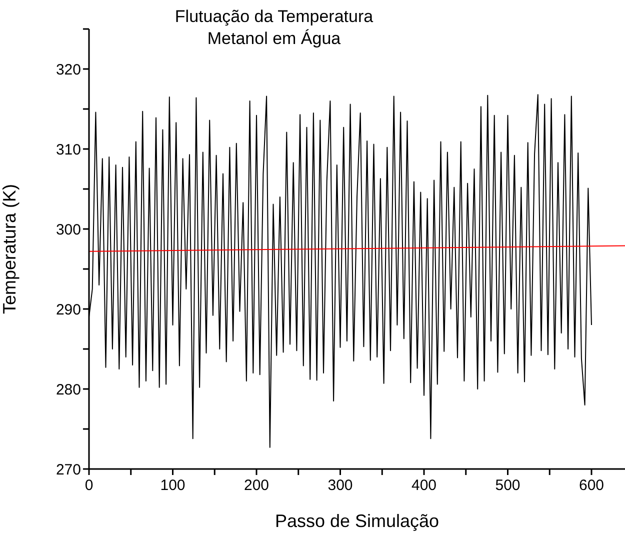 The image size is (625, 537). I want to click on y-tick-label: 290, so click(68, 309).